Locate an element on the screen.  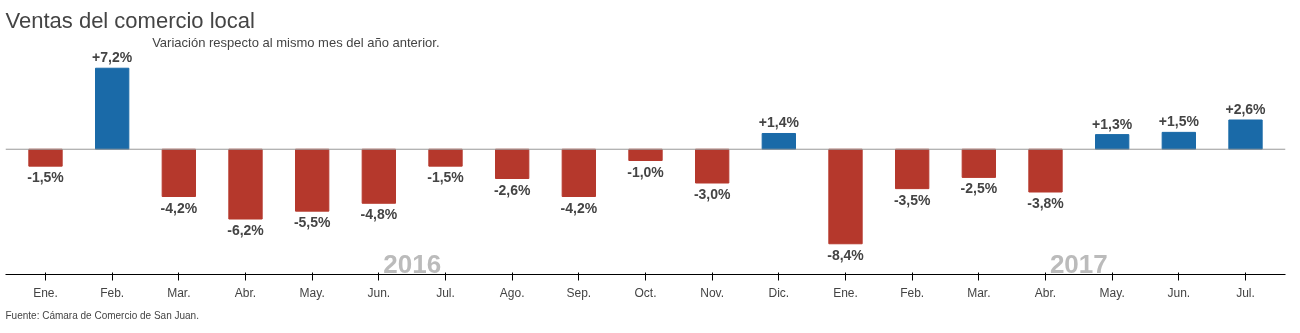
text: 2017 is located at coordinates (1078, 263).